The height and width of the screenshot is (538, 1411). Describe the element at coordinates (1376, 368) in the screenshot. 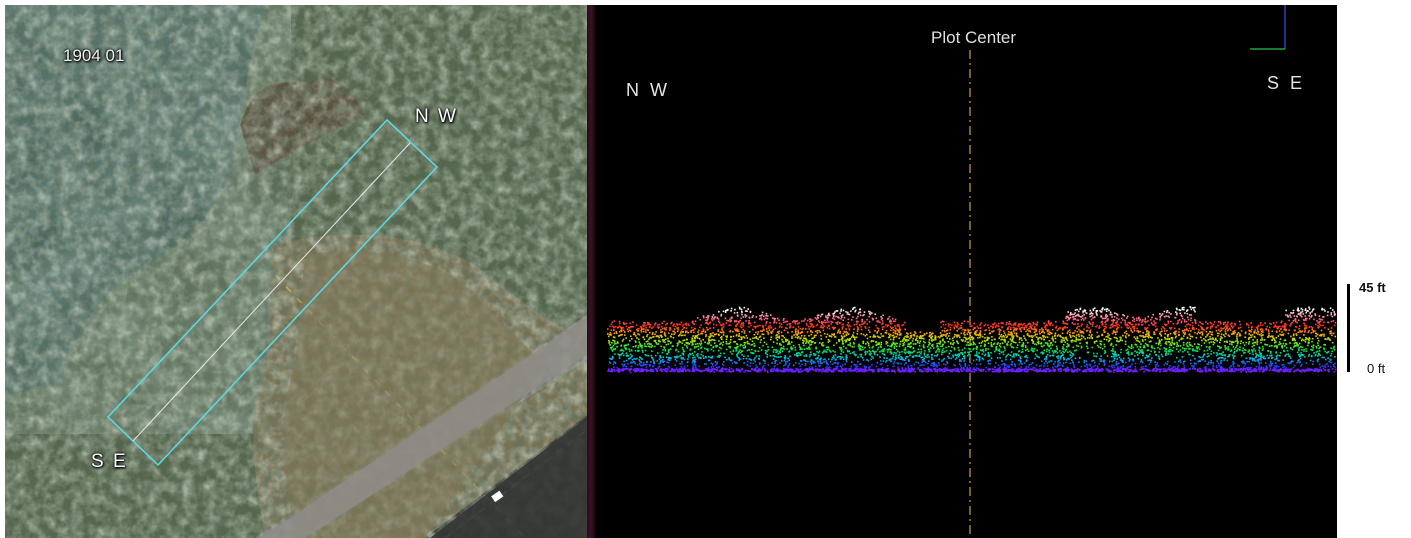

I see `scale-bottom-label: 0 ft` at that location.